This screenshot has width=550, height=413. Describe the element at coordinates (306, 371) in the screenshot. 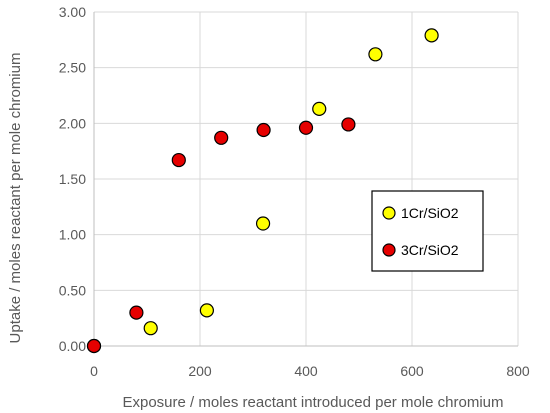

I see `x-tick-label: 400` at that location.